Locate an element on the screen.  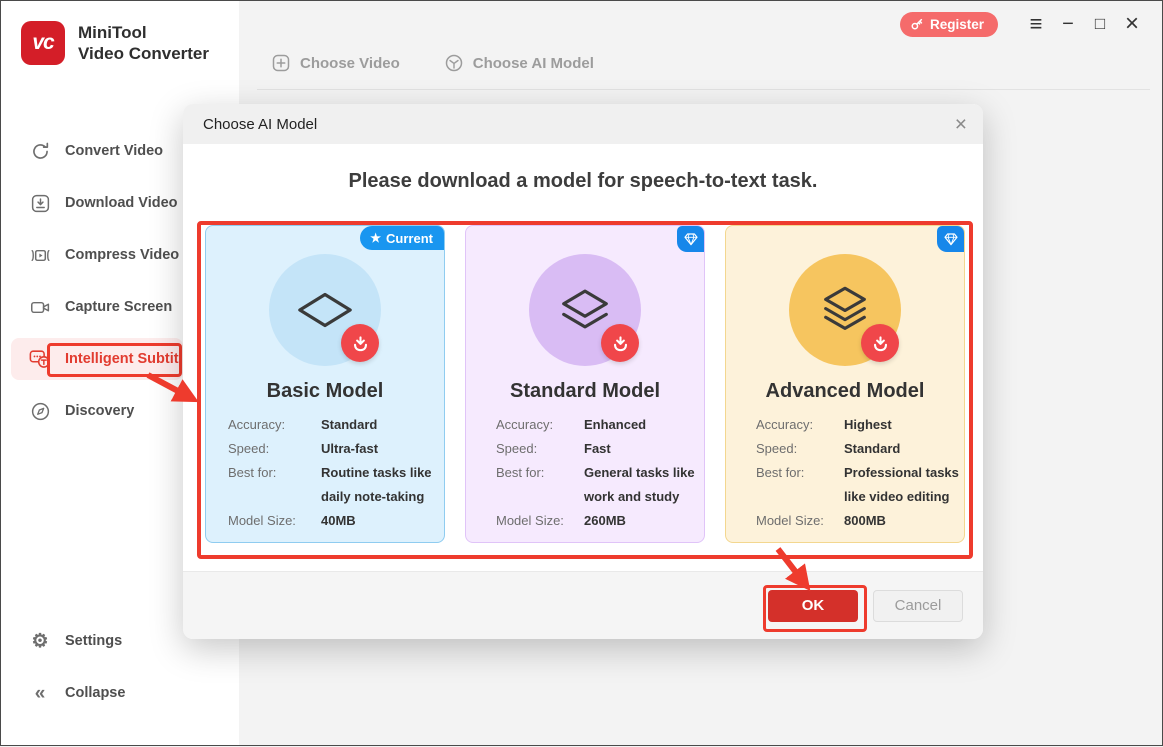
sidebar-item-download-video: Download Video is located at coordinates (120, 203).